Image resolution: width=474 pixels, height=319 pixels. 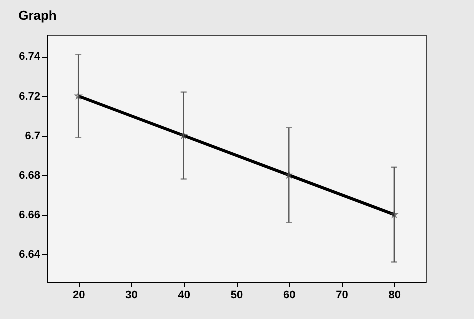 What do you see at coordinates (29, 176) in the screenshot?
I see `y-tick-label: 6.68` at bounding box center [29, 176].